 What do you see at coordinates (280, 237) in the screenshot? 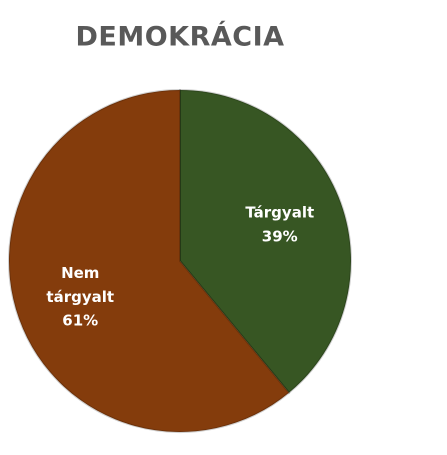
I see `slice-value-label: 39%` at bounding box center [280, 237].